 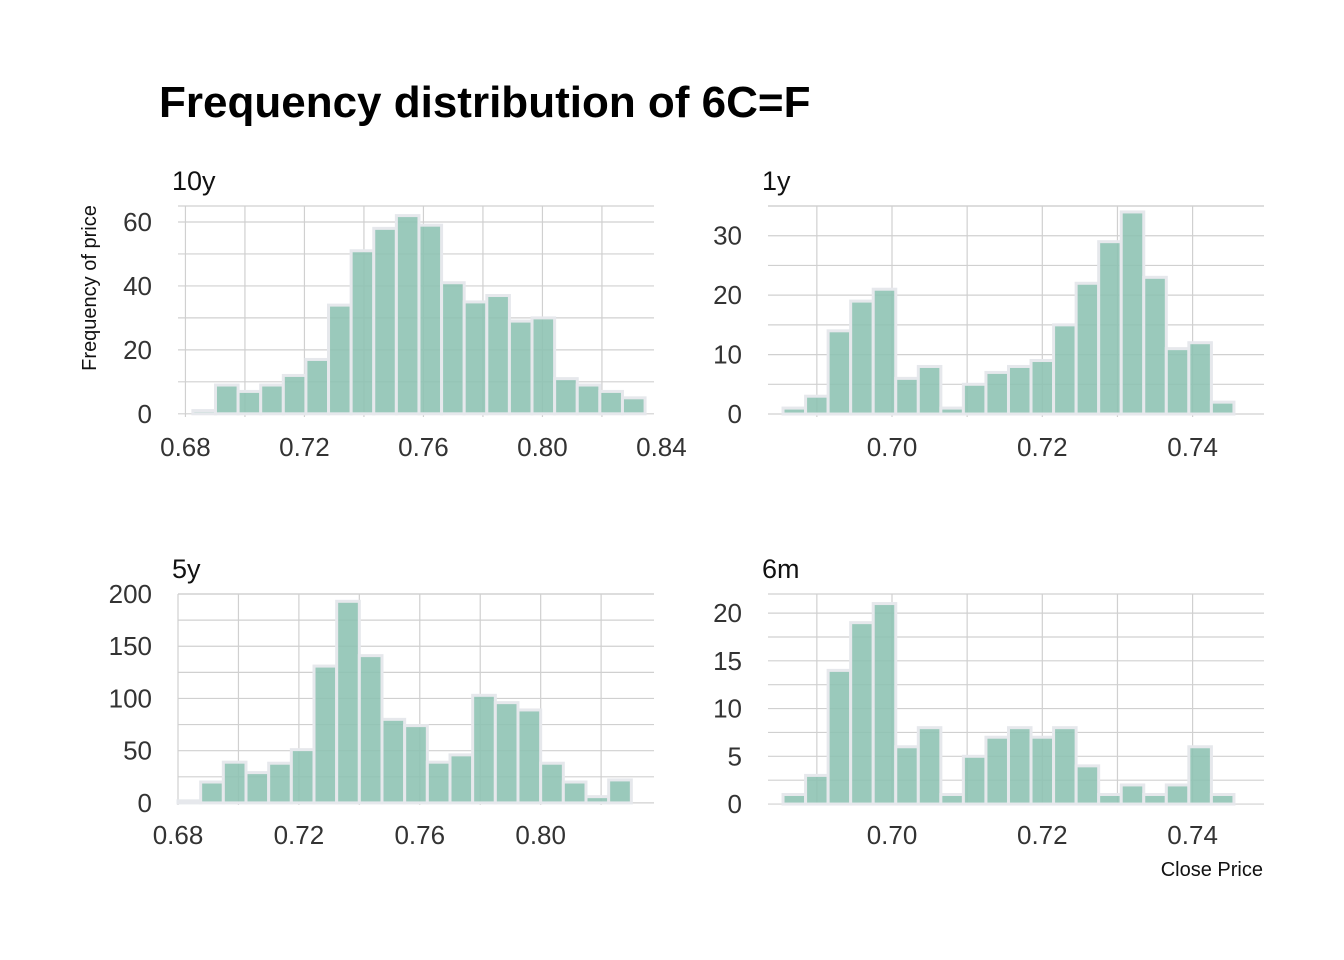 What do you see at coordinates (1212, 870) in the screenshot?
I see `x-axis-label: Close Price` at bounding box center [1212, 870].